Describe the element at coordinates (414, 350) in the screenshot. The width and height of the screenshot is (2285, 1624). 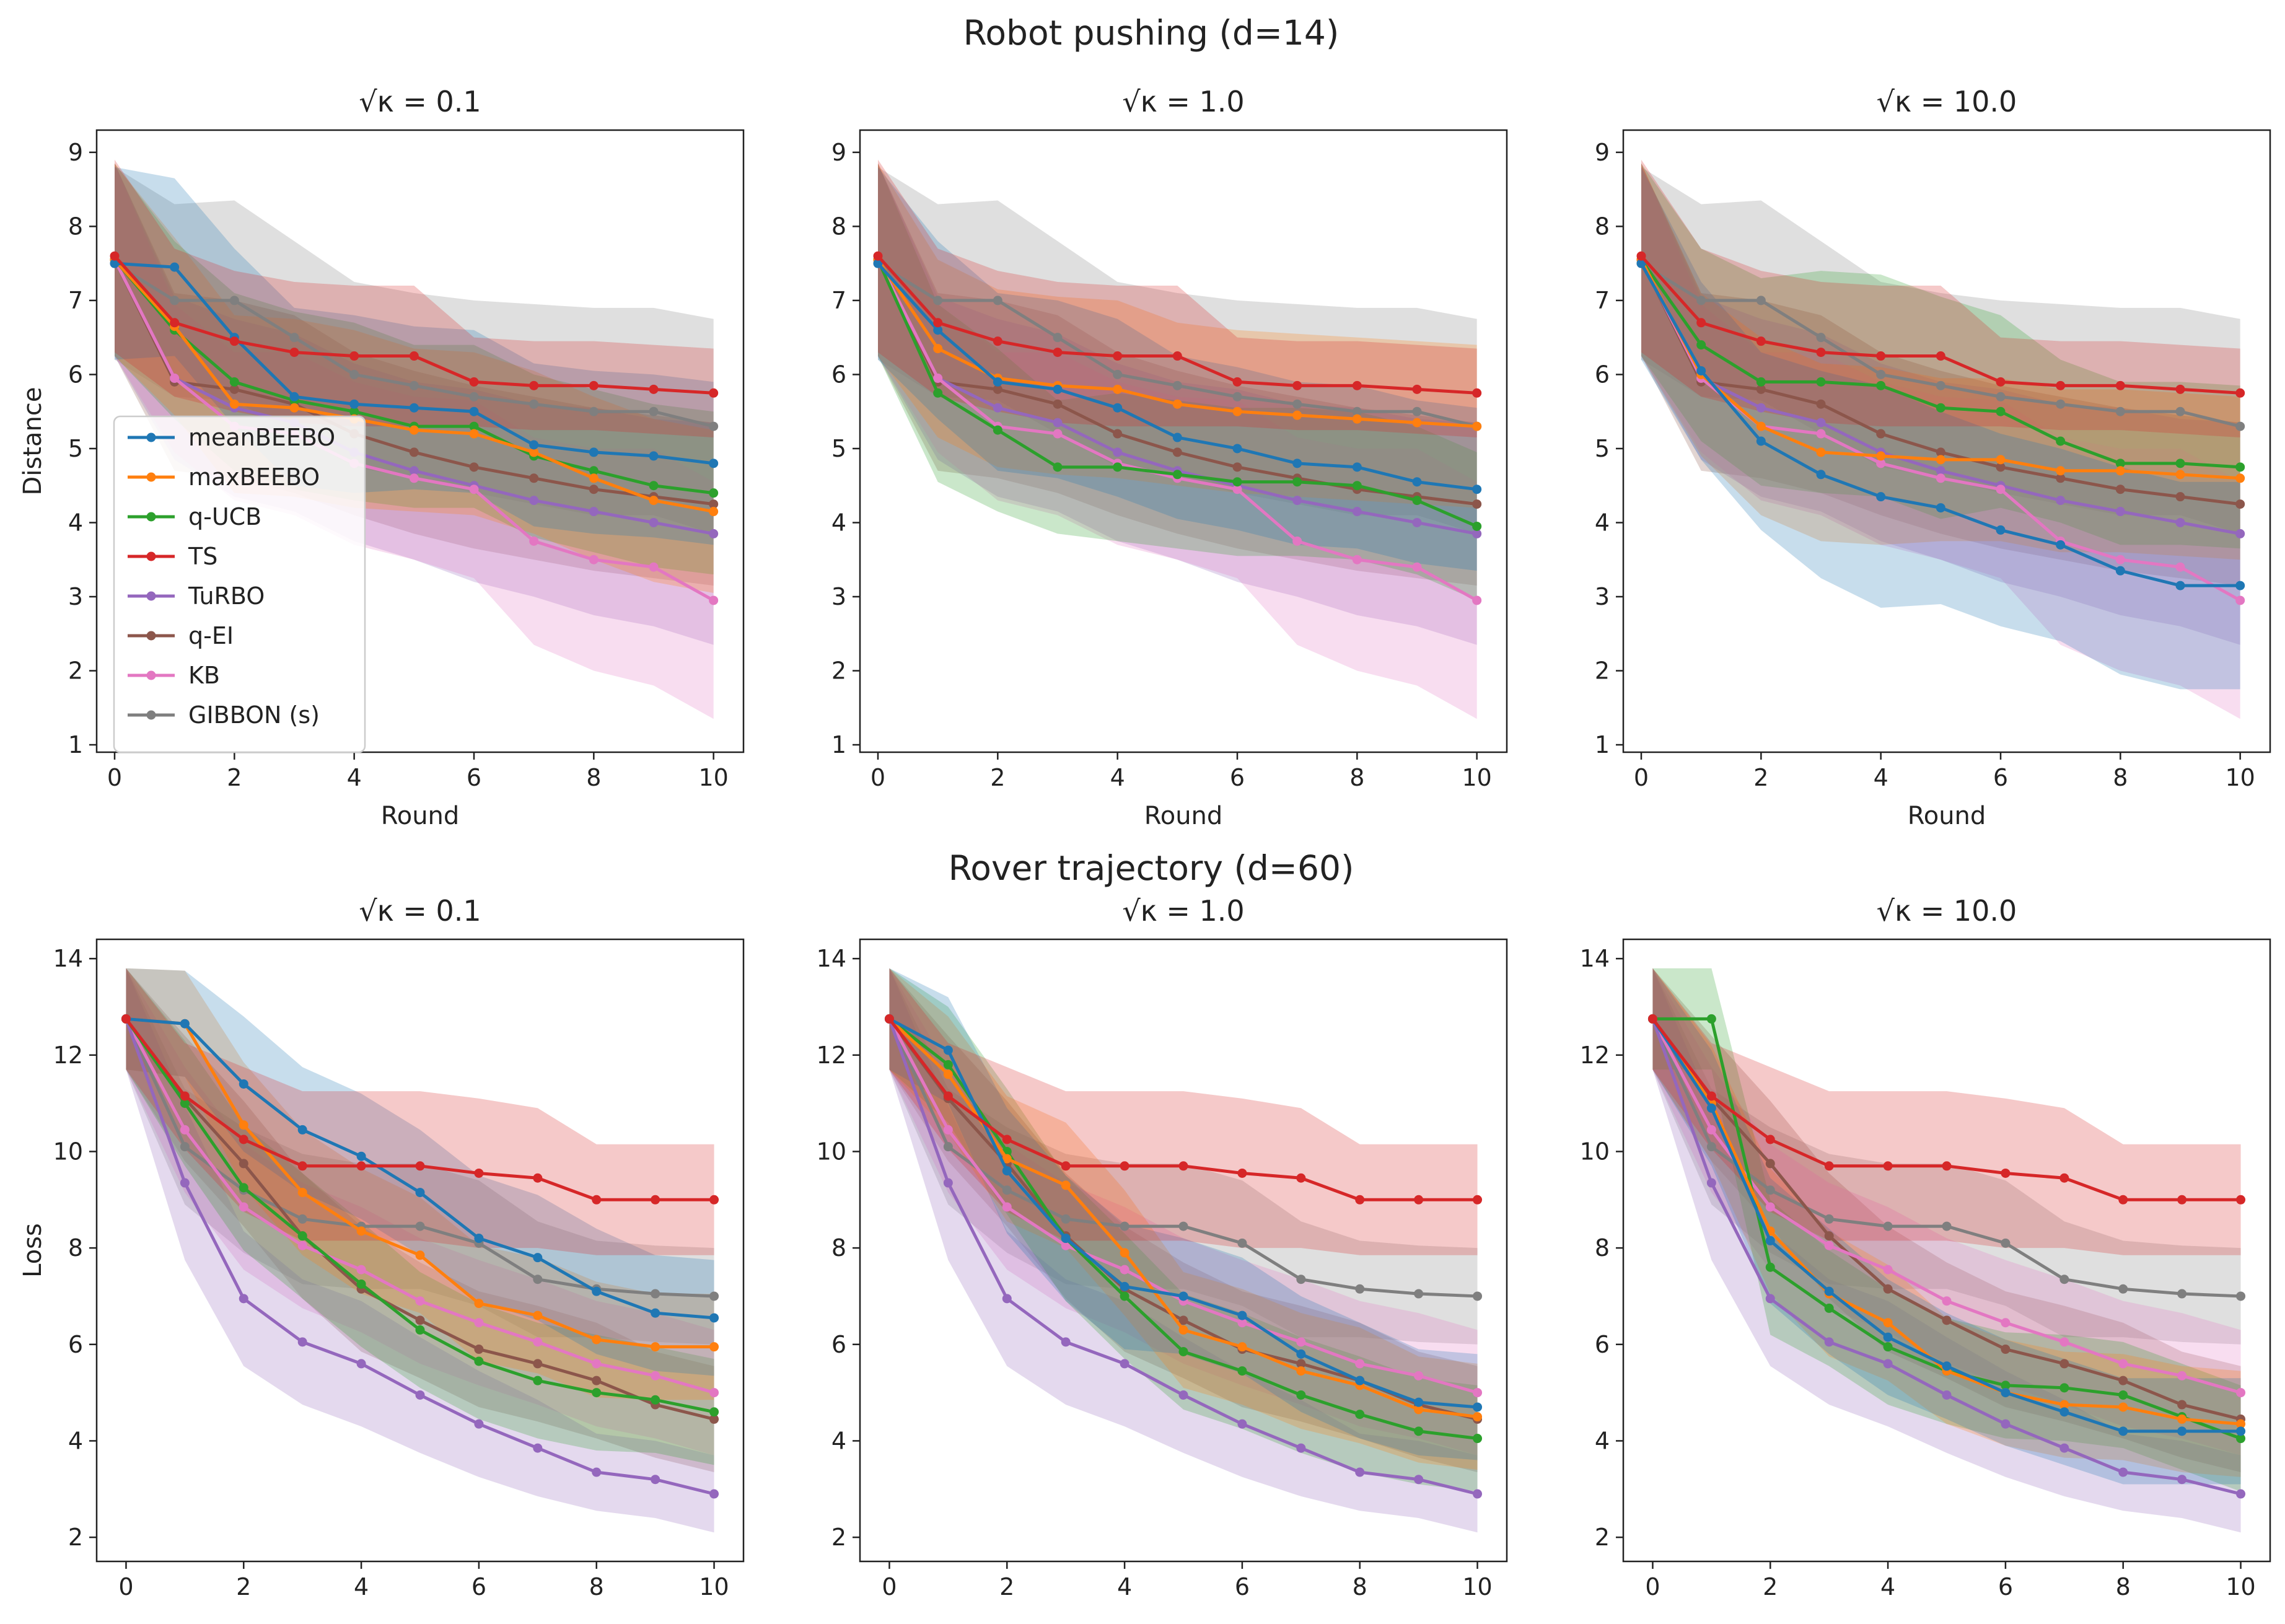
I see `gibbon-band` at that location.